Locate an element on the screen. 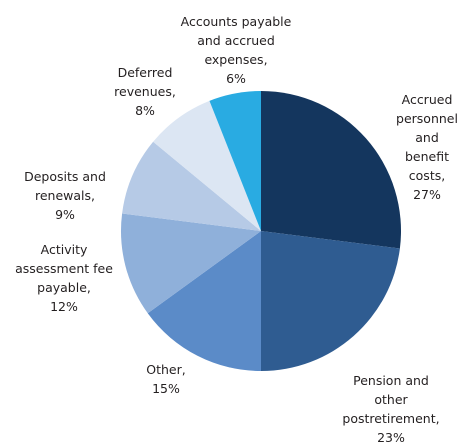  slice-label: Activity assessment fee payable, 12% is located at coordinates (64, 278).